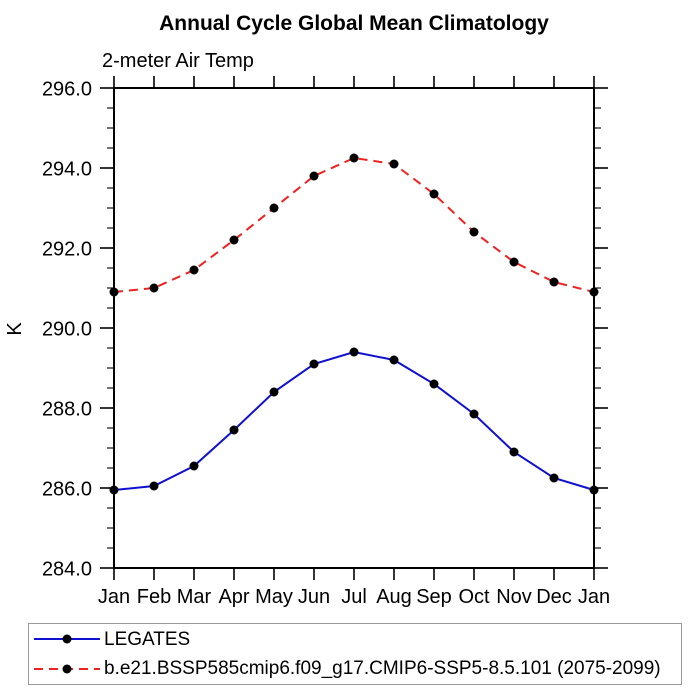  Describe the element at coordinates (394, 597) in the screenshot. I see `x-tick-label: Aug` at that location.